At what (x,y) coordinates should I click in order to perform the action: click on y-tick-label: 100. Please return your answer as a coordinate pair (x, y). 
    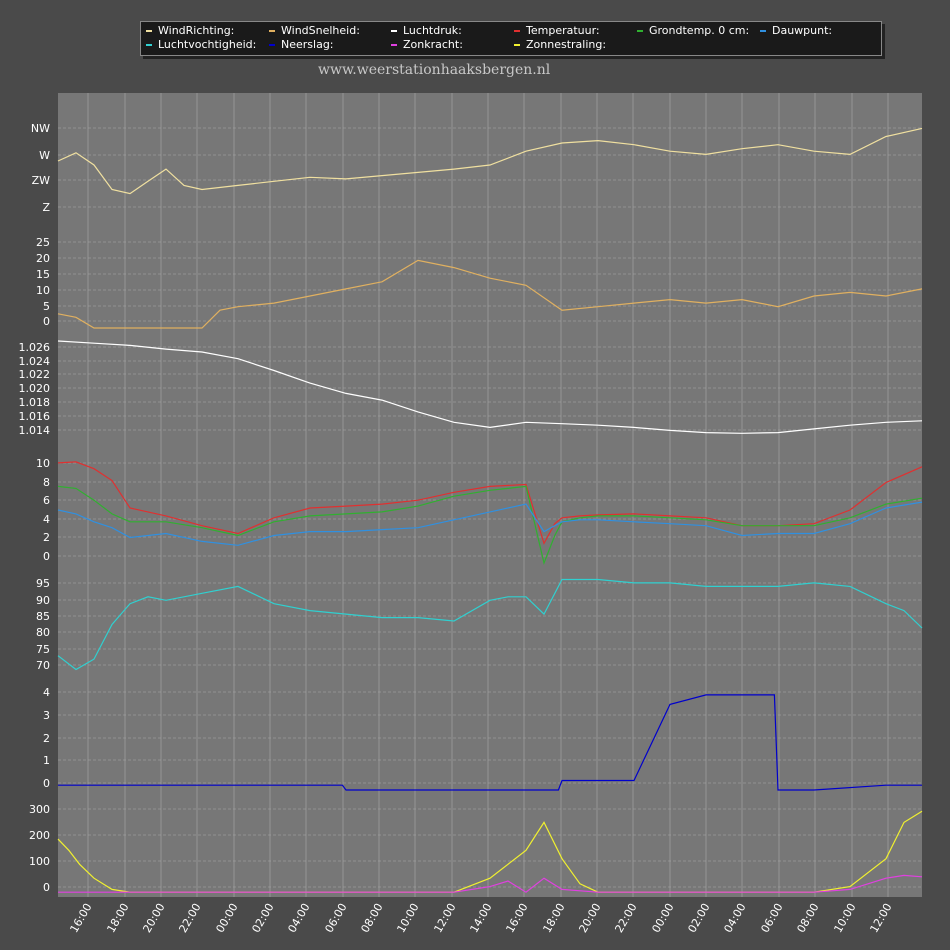
    Looking at the image, I should click on (39, 861).